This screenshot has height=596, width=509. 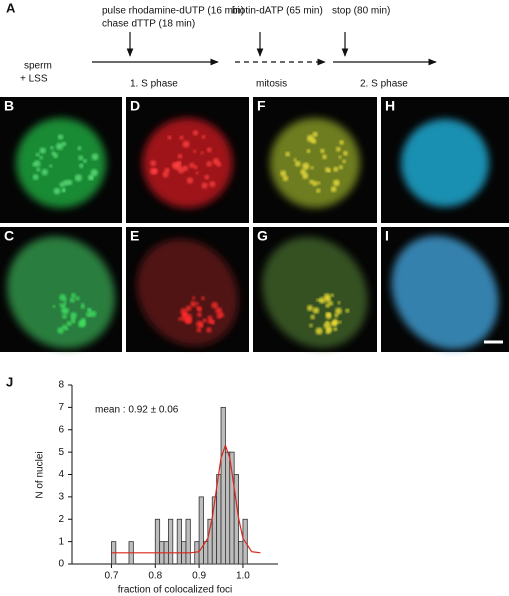 I want to click on y-tick-label: 4, so click(x=61, y=474).